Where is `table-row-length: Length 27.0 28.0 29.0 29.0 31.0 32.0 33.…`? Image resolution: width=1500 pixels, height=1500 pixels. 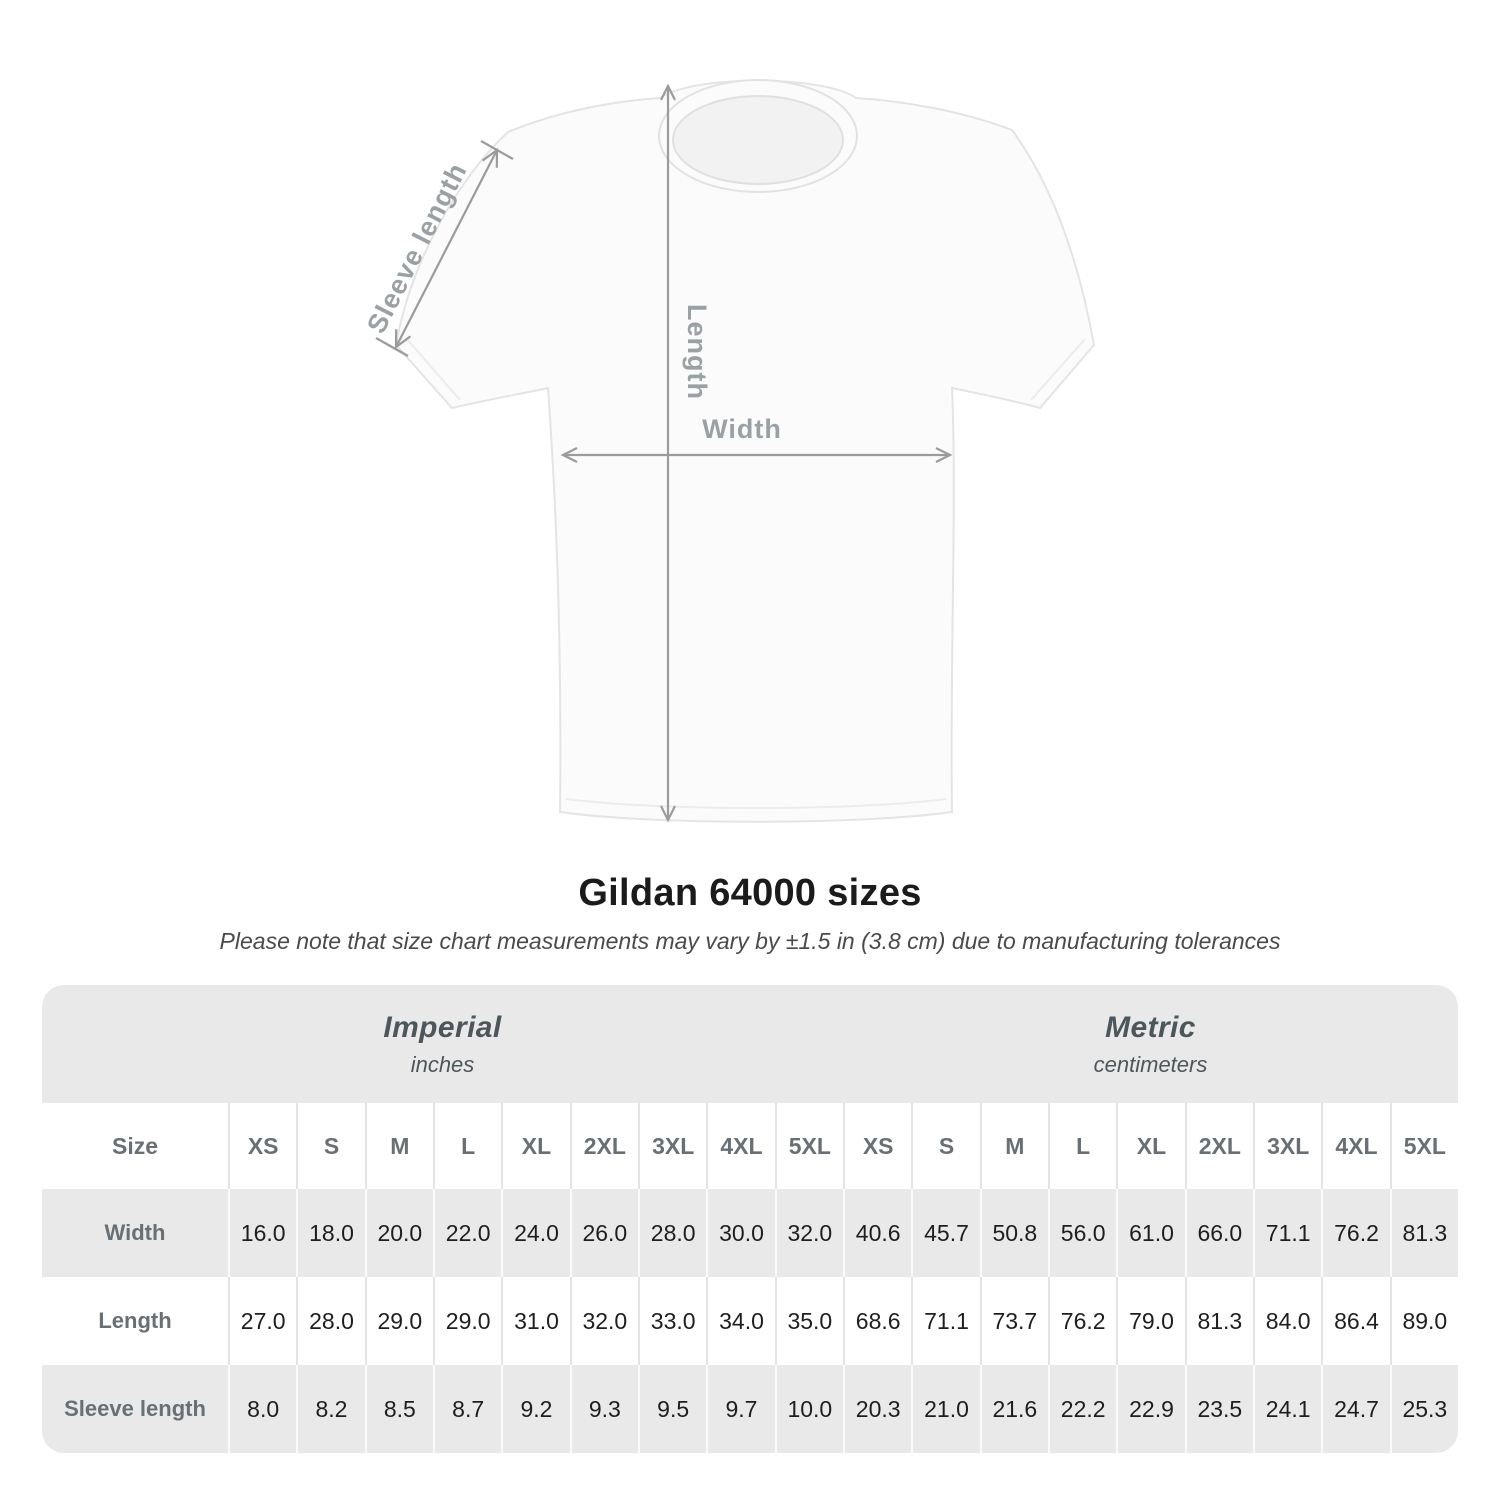 table-row-length: Length 27.0 28.0 29.0 29.0 31.0 32.0 33.… is located at coordinates (750, 1321).